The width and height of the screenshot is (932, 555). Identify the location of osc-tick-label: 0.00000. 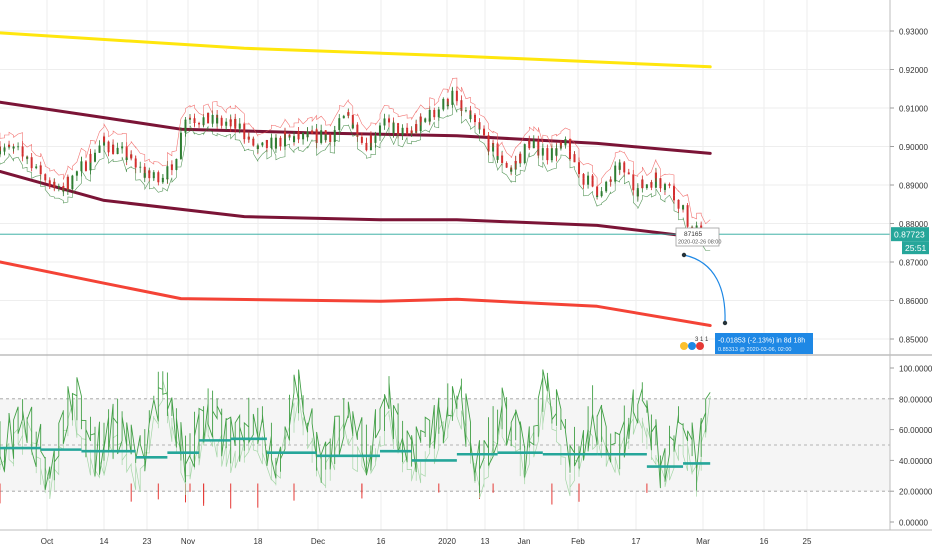
(913, 523).